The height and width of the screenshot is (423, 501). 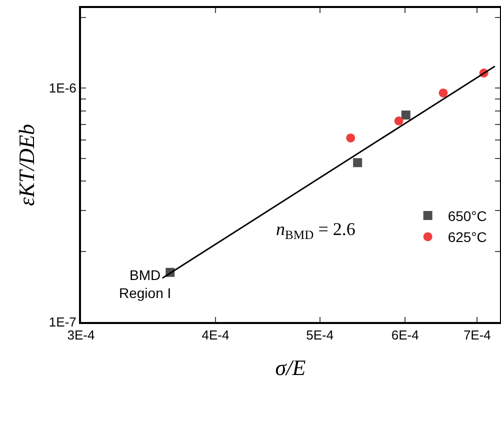 I want to click on x-tick-label: 3E-4, so click(x=81, y=335).